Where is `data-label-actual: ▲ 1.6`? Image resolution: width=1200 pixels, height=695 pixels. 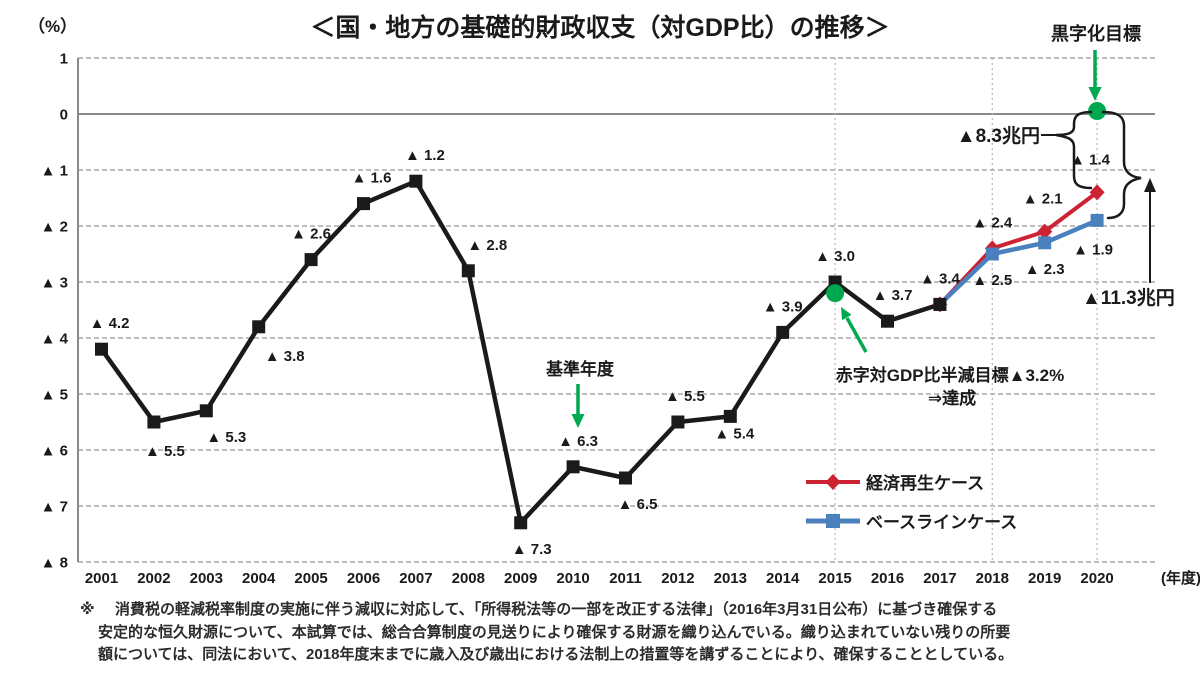
data-label-actual: ▲ 1.6 is located at coordinates (372, 178).